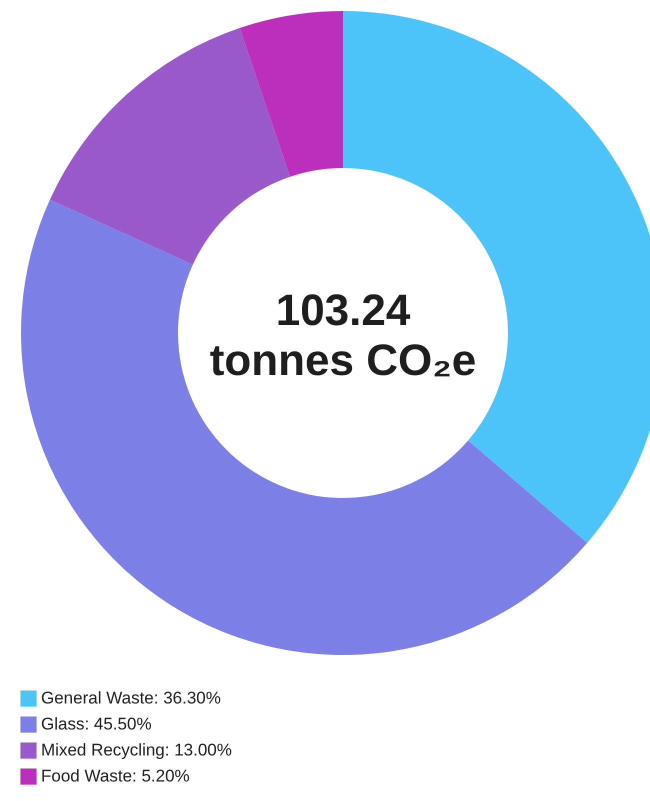  I want to click on text: 103.24, so click(343, 310).